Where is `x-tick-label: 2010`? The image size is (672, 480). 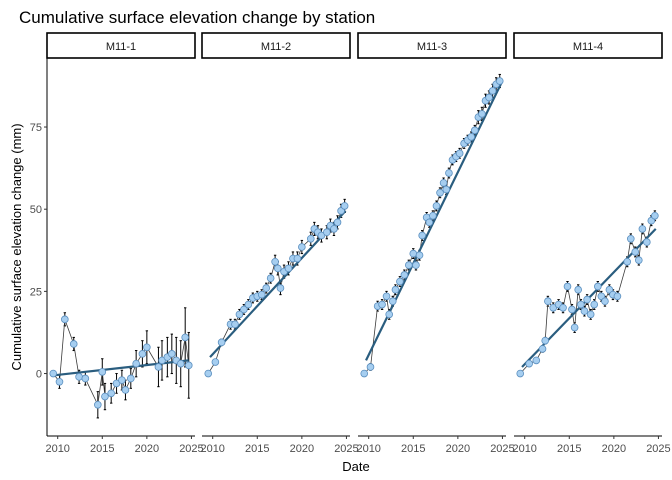
x-tick-label: 2010 is located at coordinates (212, 449).